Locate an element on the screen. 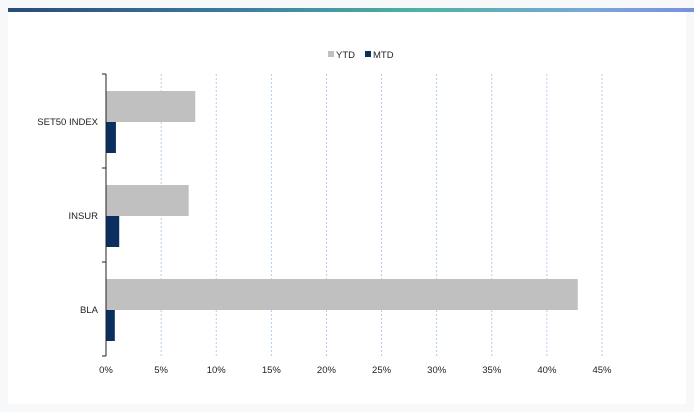 The height and width of the screenshot is (412, 694). legend-label-mtd: MTD is located at coordinates (383, 55).